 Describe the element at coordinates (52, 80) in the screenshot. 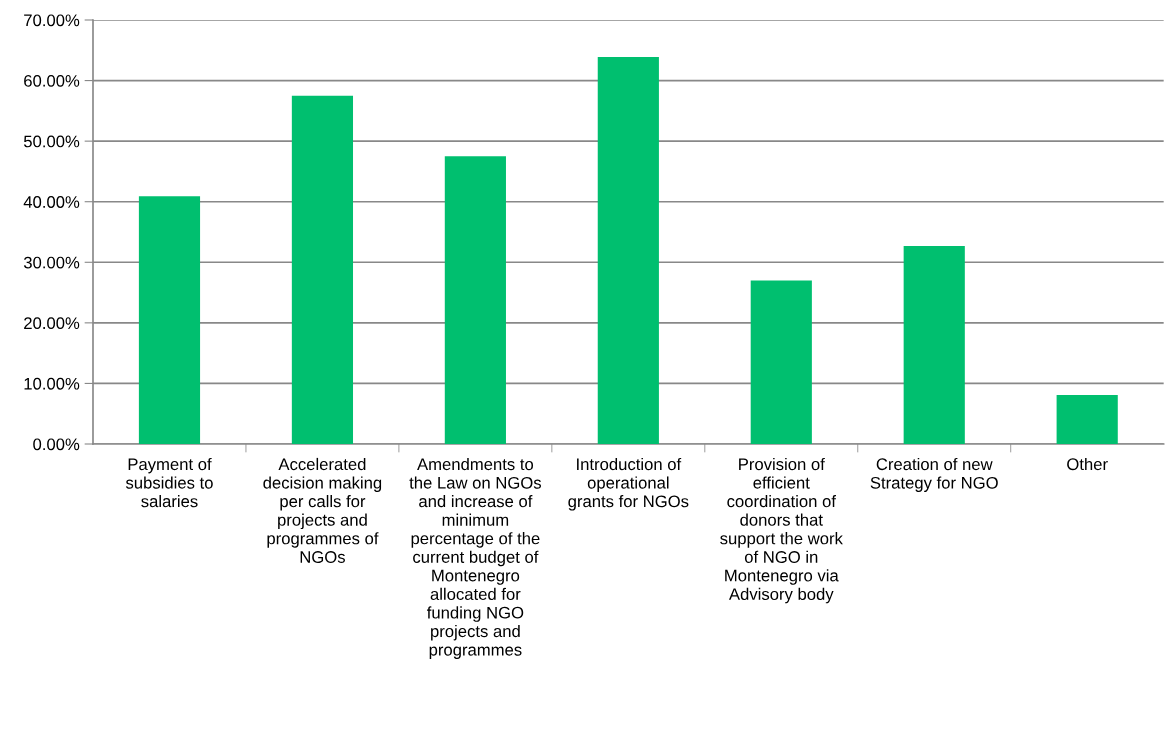

I see `y-tick-label: 60.00%` at that location.